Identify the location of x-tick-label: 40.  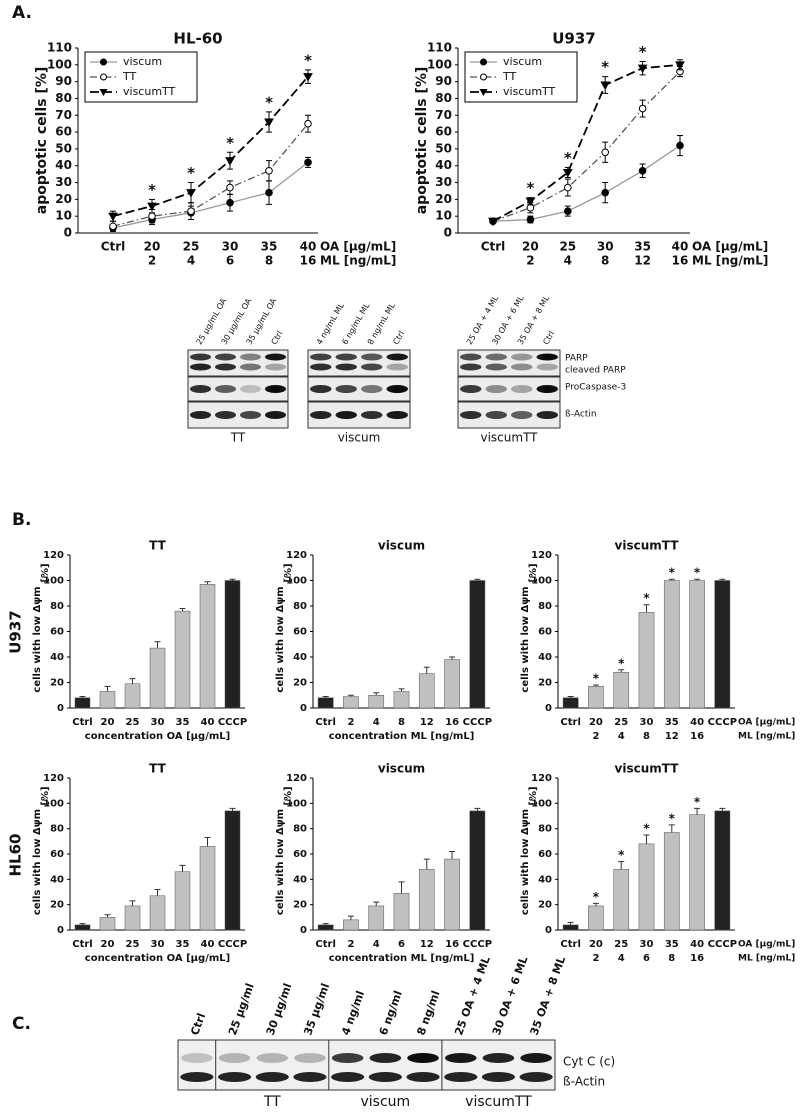
(680, 247).